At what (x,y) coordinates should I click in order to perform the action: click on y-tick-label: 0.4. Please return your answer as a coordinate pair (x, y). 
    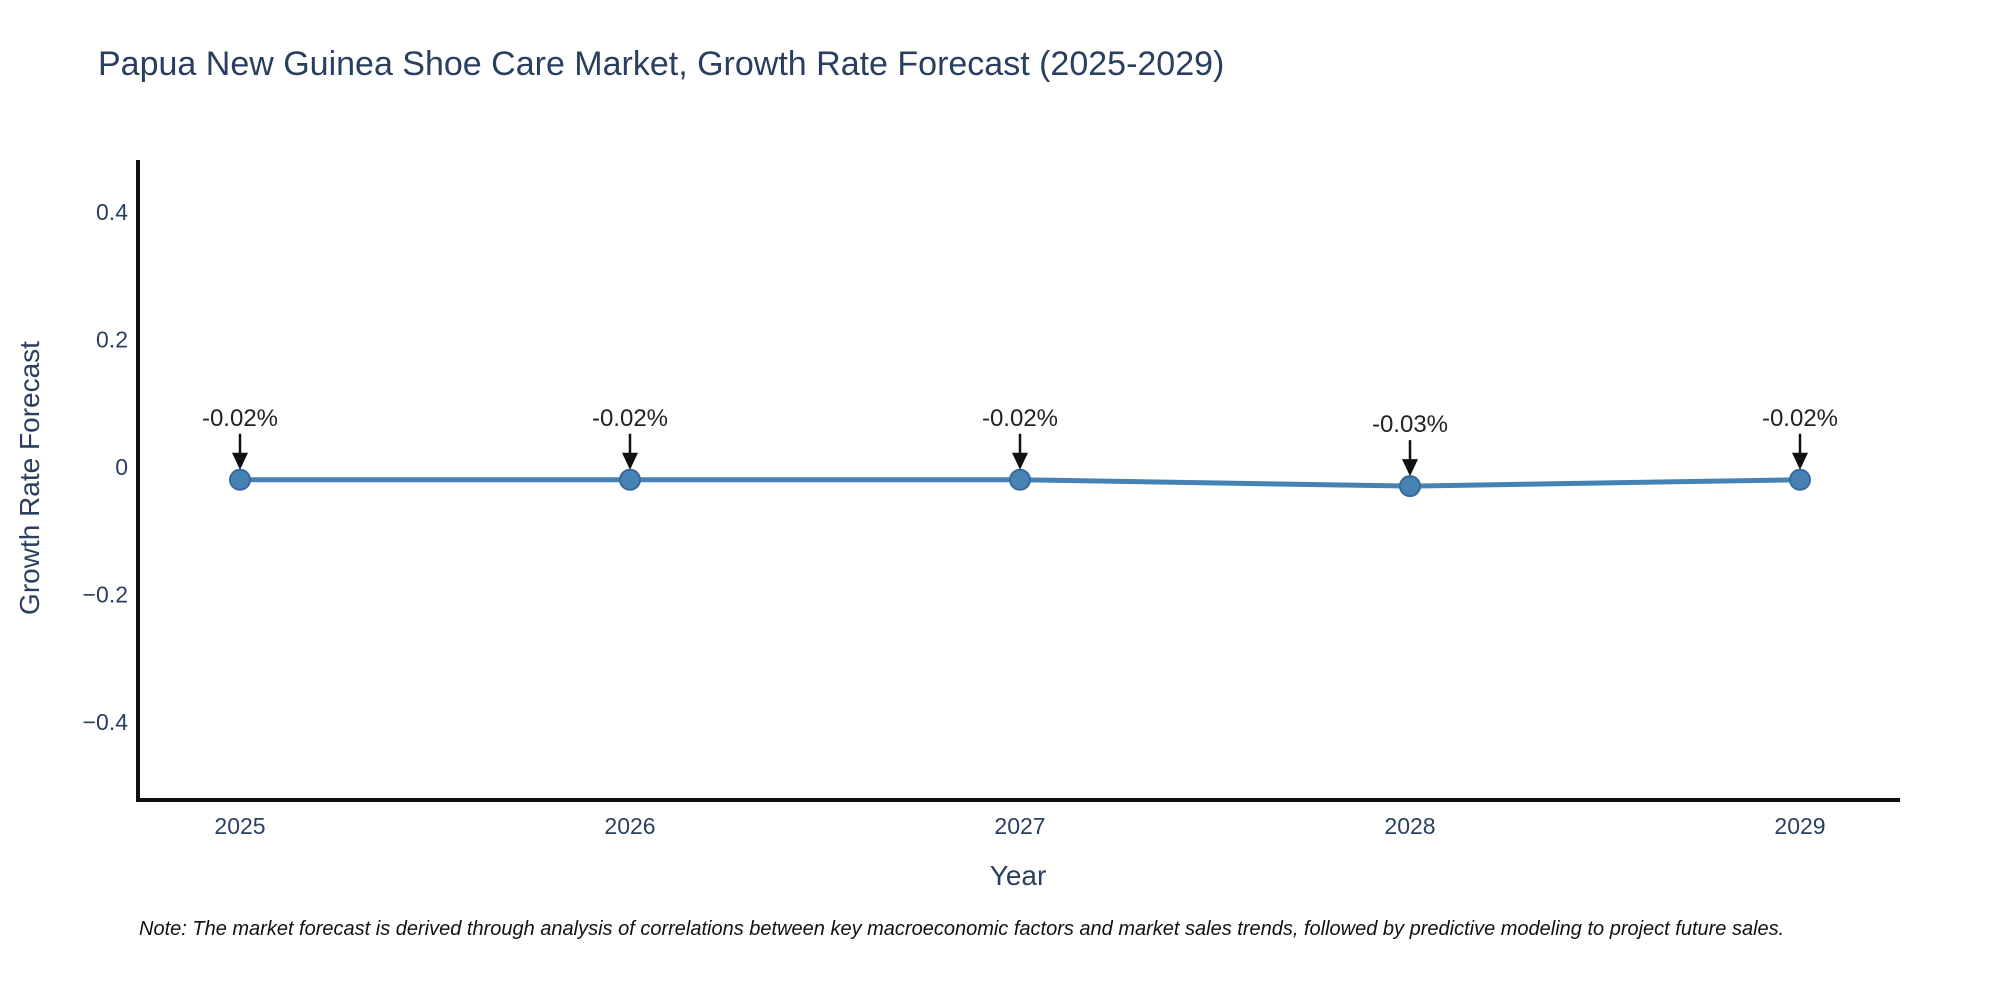
    Looking at the image, I should click on (112, 212).